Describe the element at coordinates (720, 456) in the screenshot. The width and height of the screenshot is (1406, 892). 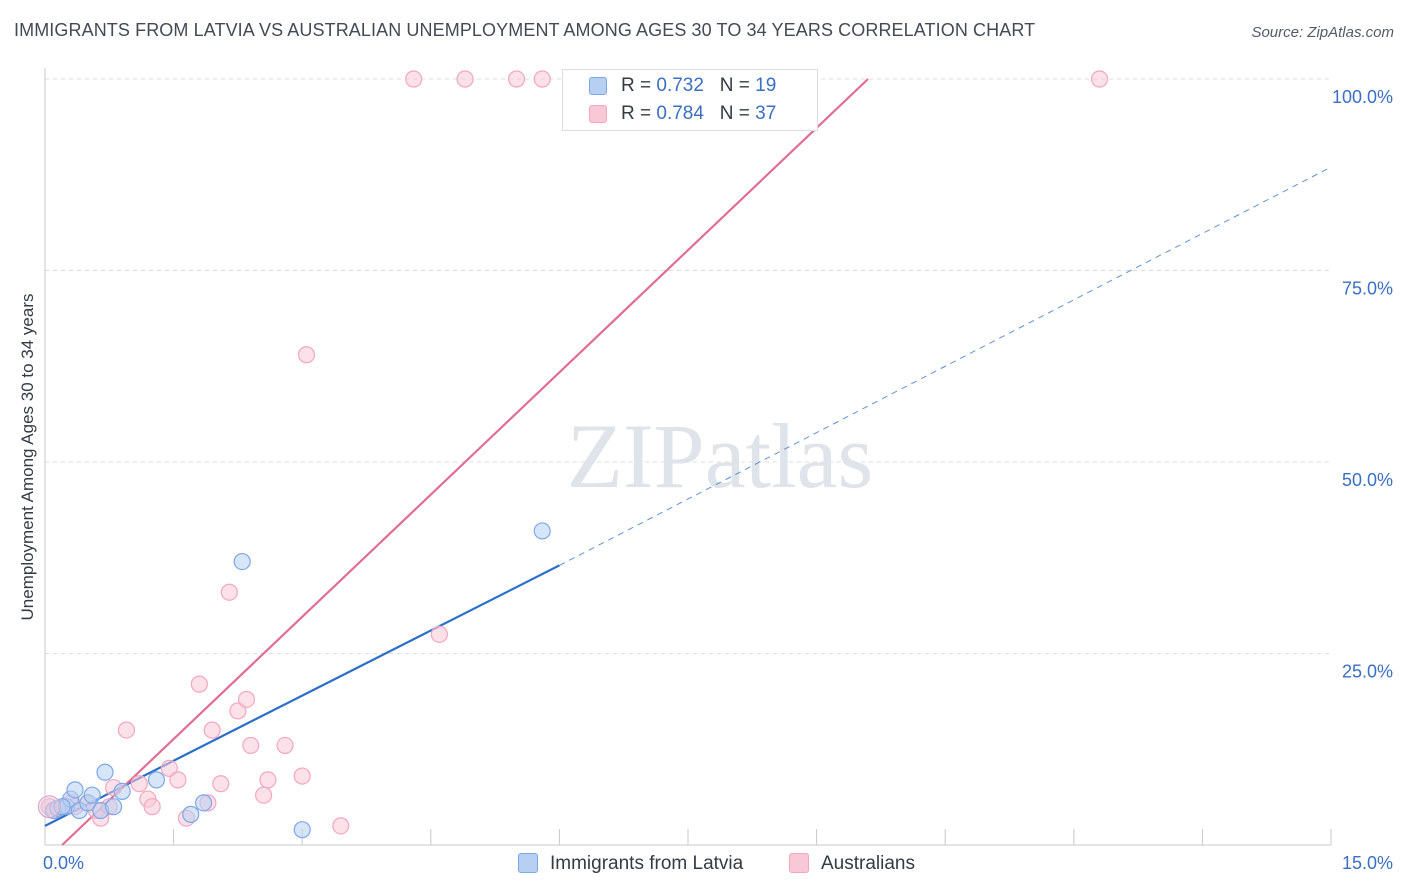
I see `watermark: ZIPatlas` at that location.